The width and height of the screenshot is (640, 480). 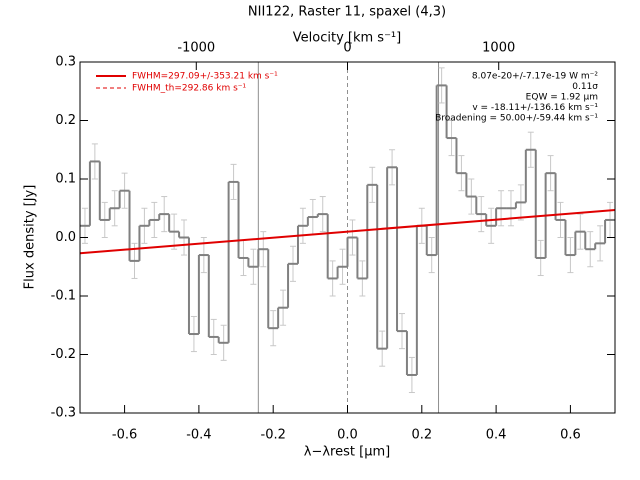 I want to click on x2-tick-label: -1000, so click(x=196, y=48).